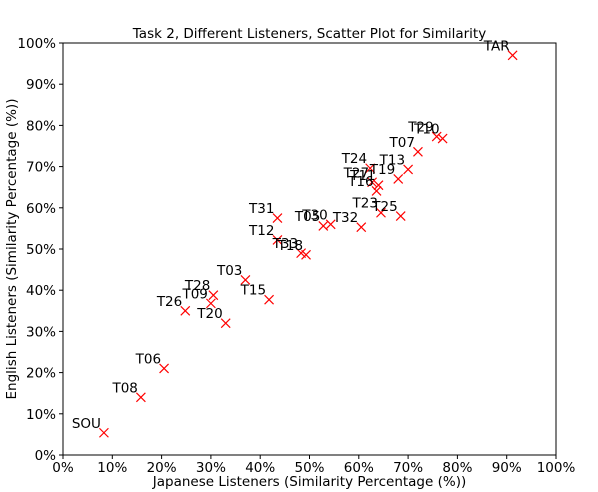 The height and width of the screenshot is (492, 598). I want to click on point-label: T18, so click(290, 246).